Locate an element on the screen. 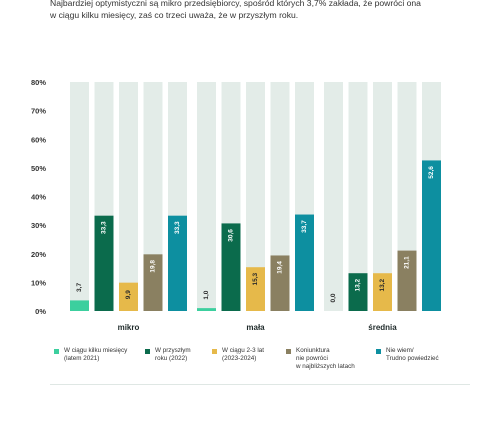 Image resolution: width=480 pixels, height=421 pixels. y-tick-label: 30% is located at coordinates (38, 225).